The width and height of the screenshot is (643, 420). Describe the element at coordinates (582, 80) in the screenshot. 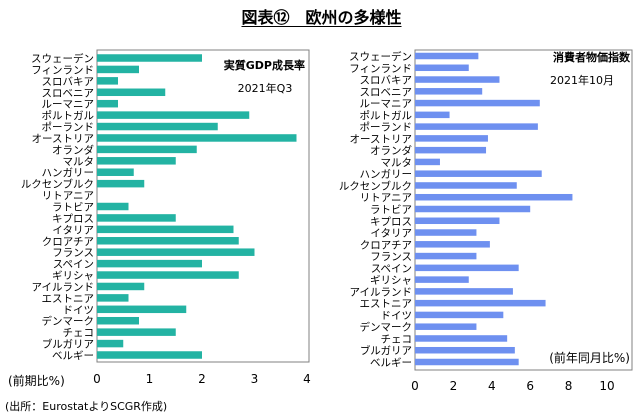

I see `chart-period: 2021年10月` at that location.